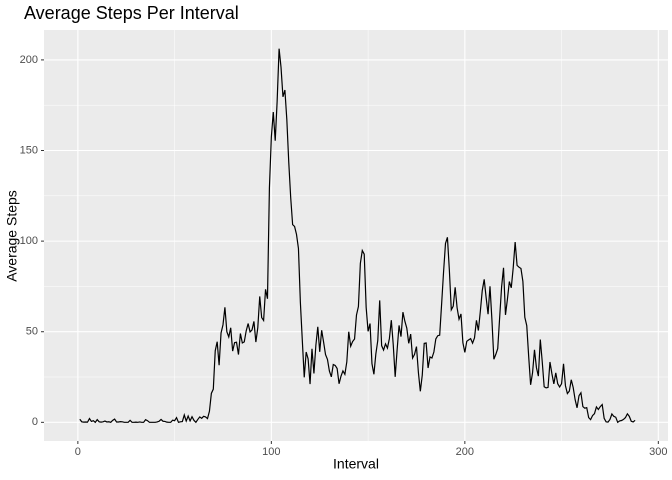  What do you see at coordinates (29, 241) in the screenshot?
I see `y-tick-label: 100` at bounding box center [29, 241].